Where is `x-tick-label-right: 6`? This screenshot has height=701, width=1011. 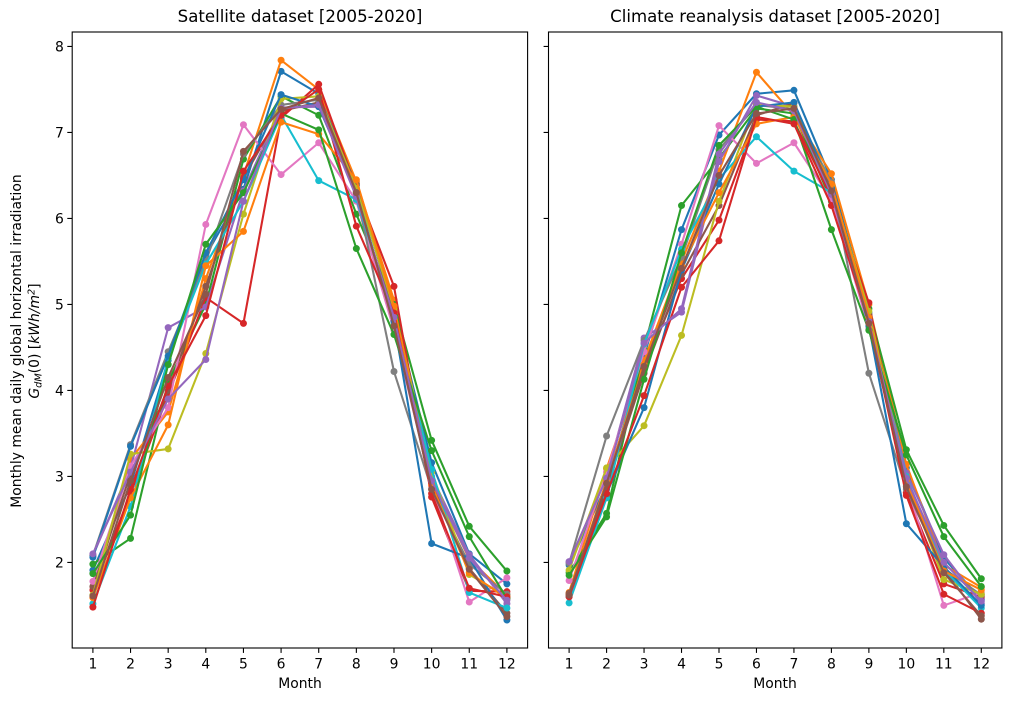 x-tick-label-right: 6 is located at coordinates (756, 665).